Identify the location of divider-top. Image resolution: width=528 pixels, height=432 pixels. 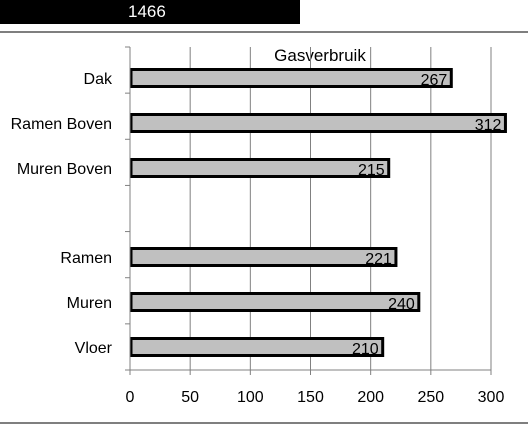
(264, 32).